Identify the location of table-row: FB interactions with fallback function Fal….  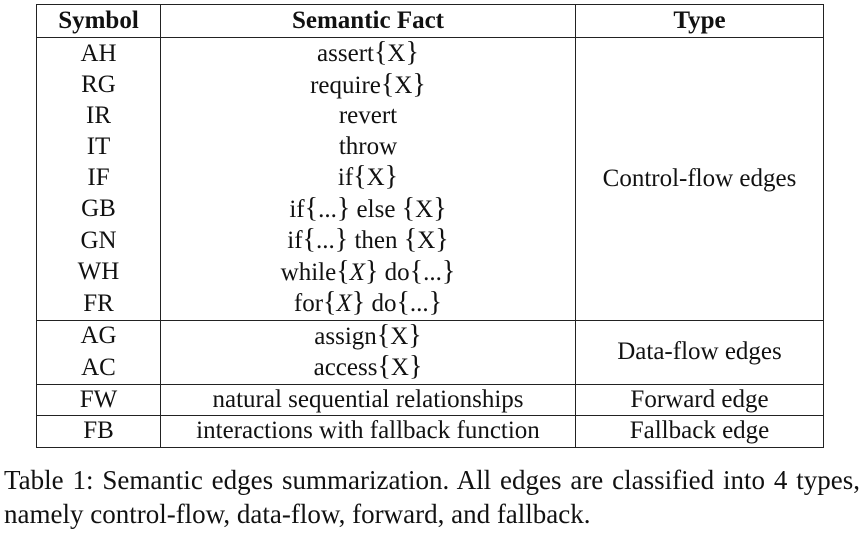
(430, 431).